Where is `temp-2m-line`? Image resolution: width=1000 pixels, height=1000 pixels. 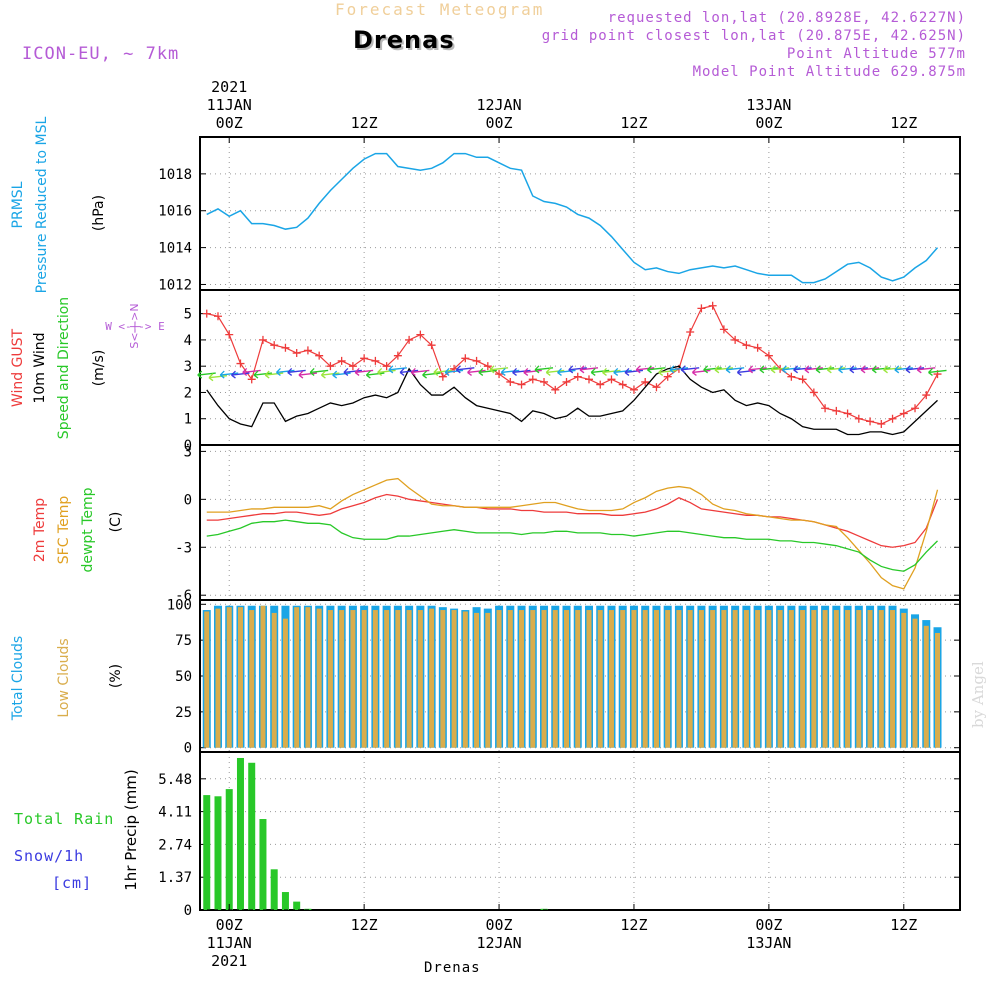 temp-2m-line is located at coordinates (572, 520).